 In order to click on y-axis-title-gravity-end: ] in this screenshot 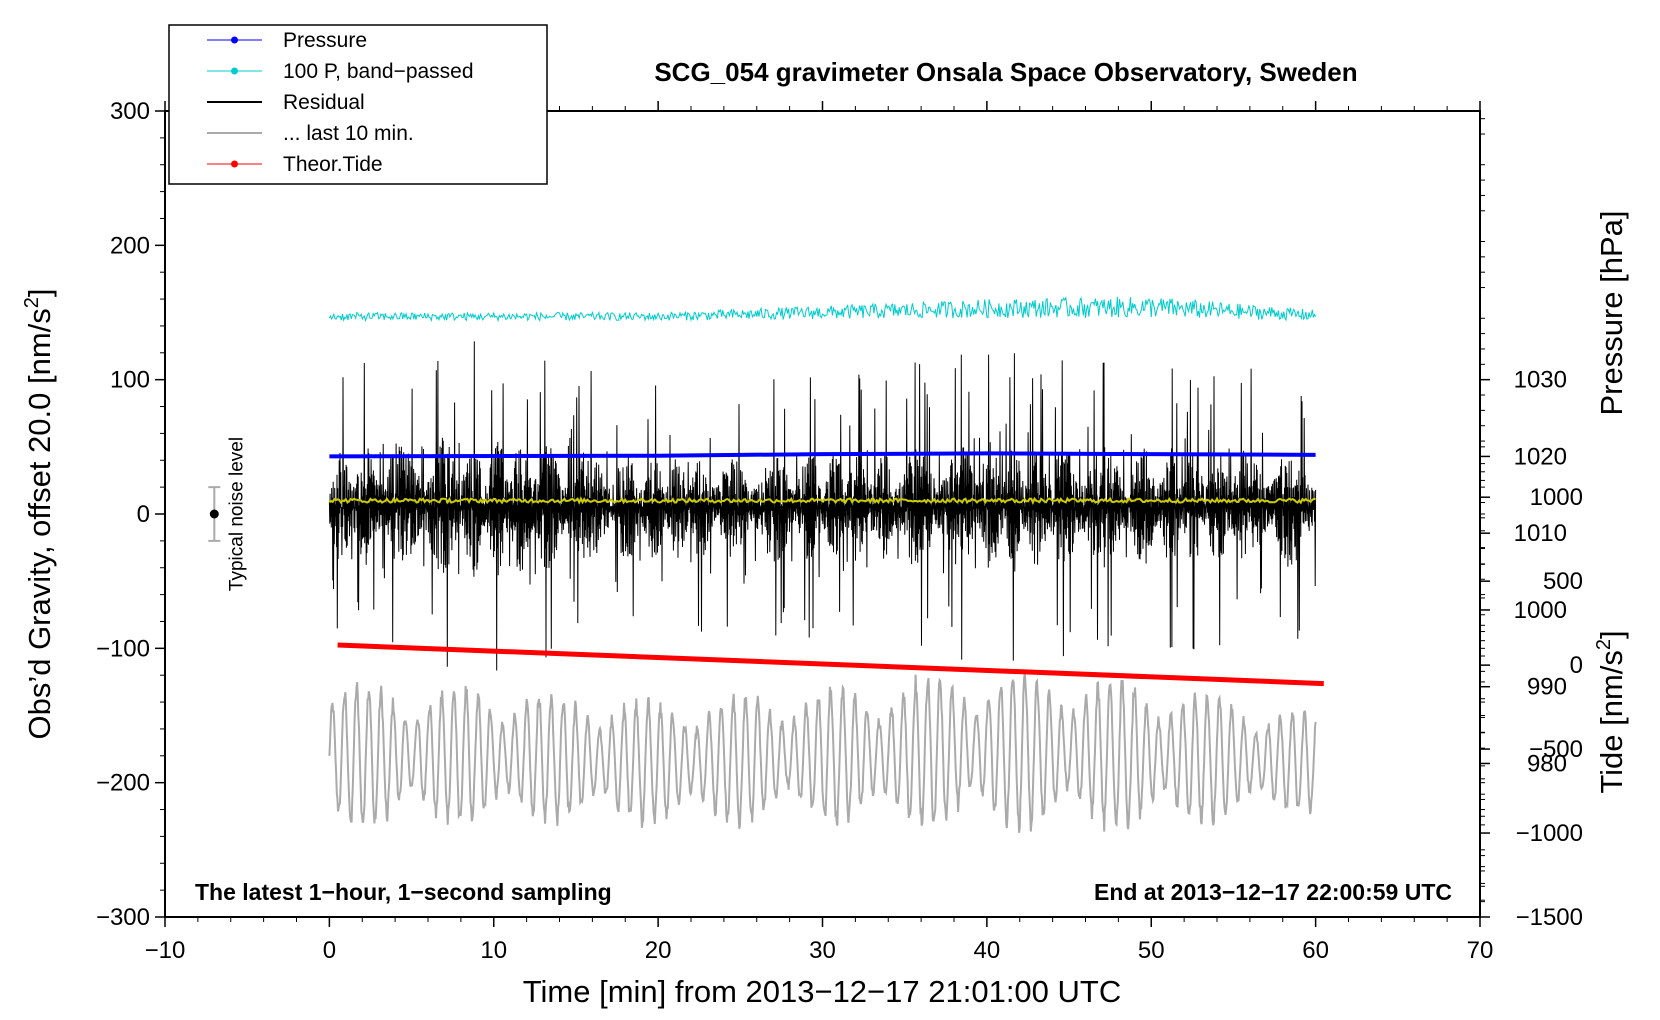, I will do `click(39, 292)`.